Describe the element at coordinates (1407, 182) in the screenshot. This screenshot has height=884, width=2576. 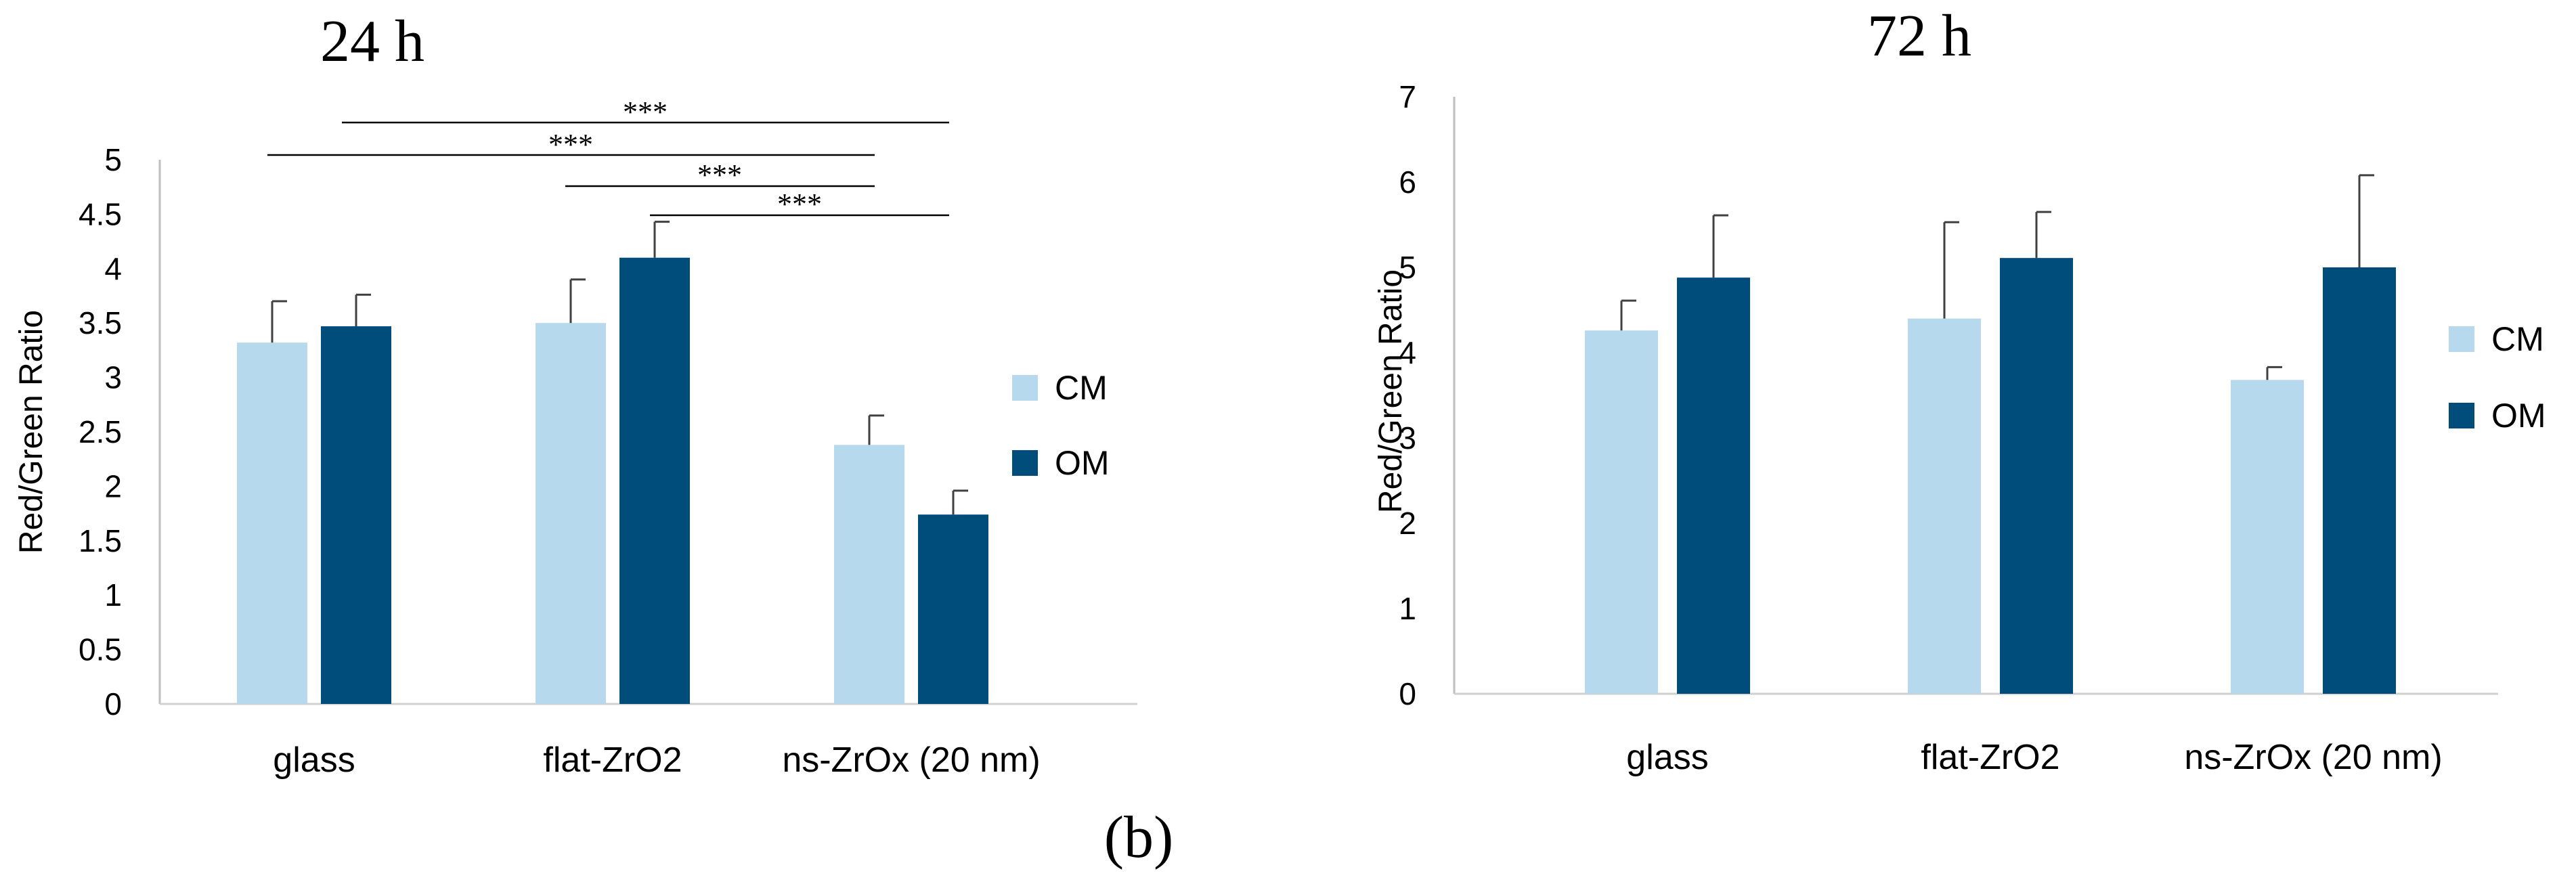
I see `y-tick-label: 6` at that location.